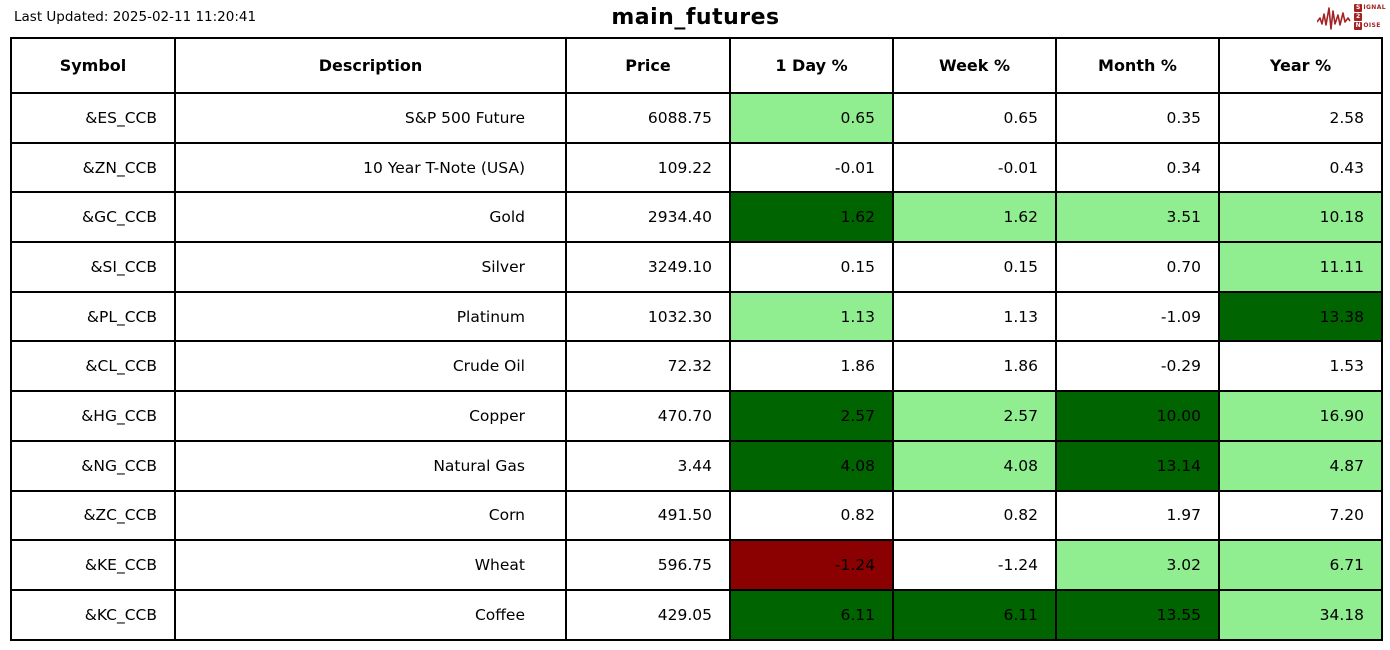 The height and width of the screenshot is (650, 1390). What do you see at coordinates (370, 217) in the screenshot?
I see `description-cell: Gold` at bounding box center [370, 217].